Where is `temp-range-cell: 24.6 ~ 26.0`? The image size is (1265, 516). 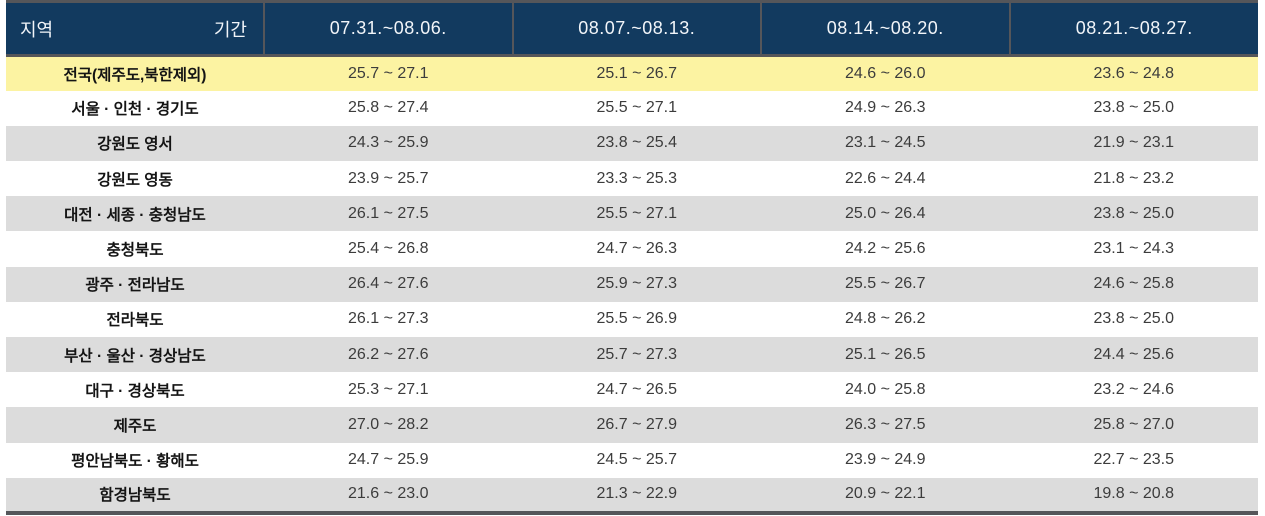 temp-range-cell: 24.6 ~ 26.0 is located at coordinates (885, 73).